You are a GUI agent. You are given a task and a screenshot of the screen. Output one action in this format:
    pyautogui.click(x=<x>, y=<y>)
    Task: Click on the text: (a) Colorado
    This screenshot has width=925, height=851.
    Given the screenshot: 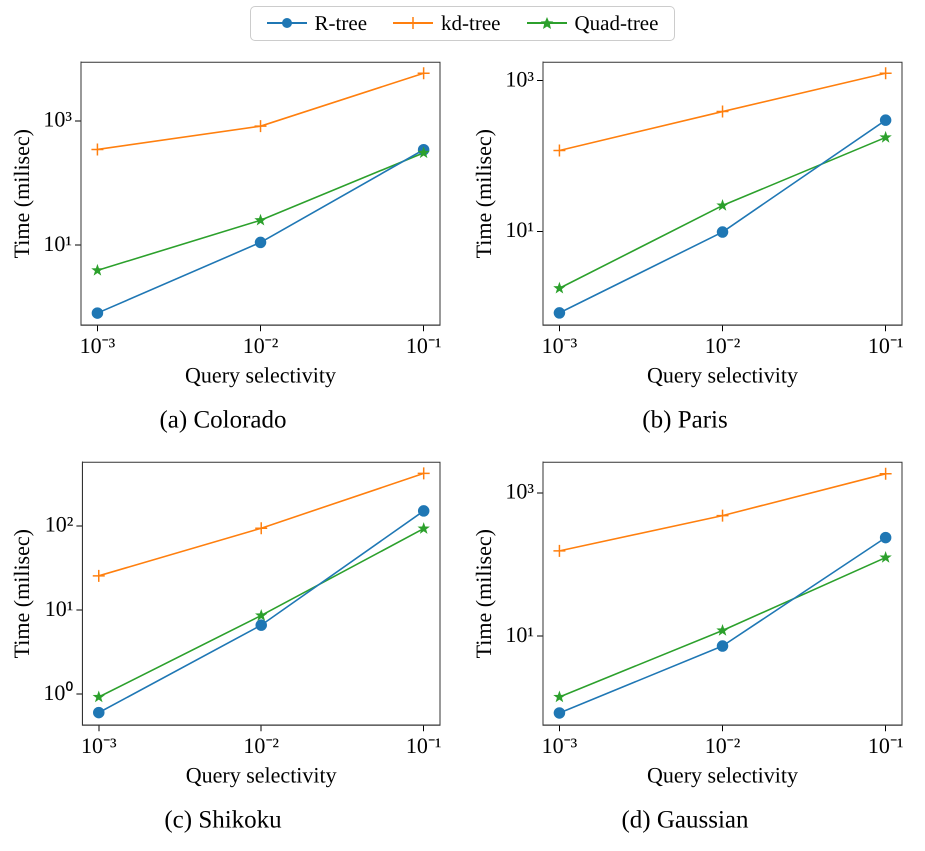 What is the action you would take?
    pyautogui.click(x=223, y=420)
    